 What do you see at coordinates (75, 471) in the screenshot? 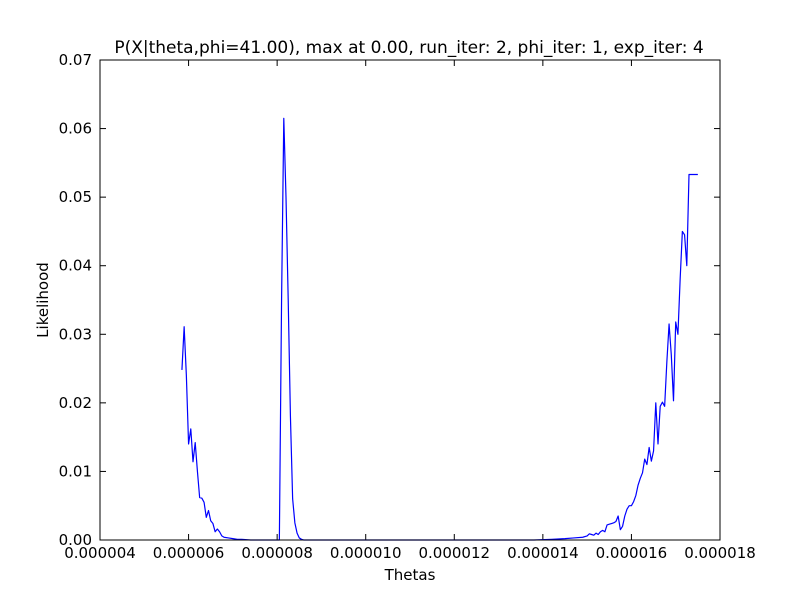
I see `y-tick-label: 0.01` at bounding box center [75, 471].